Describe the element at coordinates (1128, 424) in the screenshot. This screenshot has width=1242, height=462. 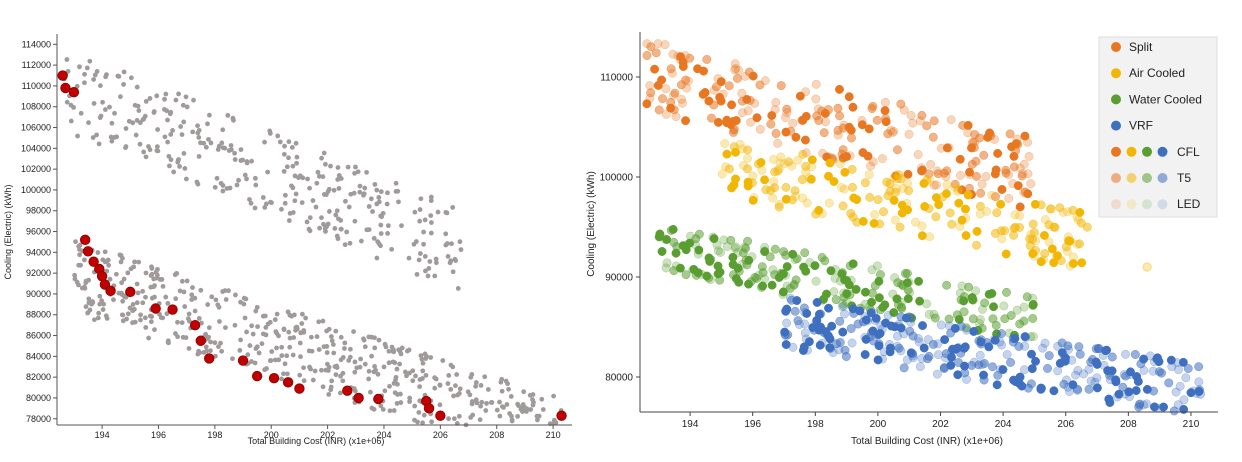
I see `right-x-tick-label: 208` at that location.